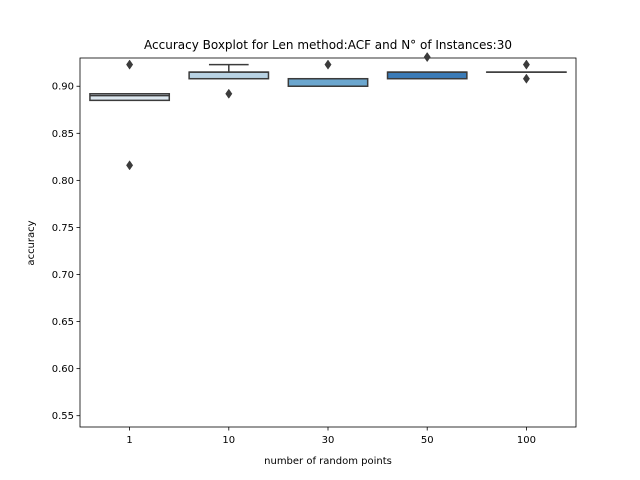 This screenshot has width=640, height=480. What do you see at coordinates (63, 87) in the screenshot?
I see `y-tick-label: 0.90` at bounding box center [63, 87].